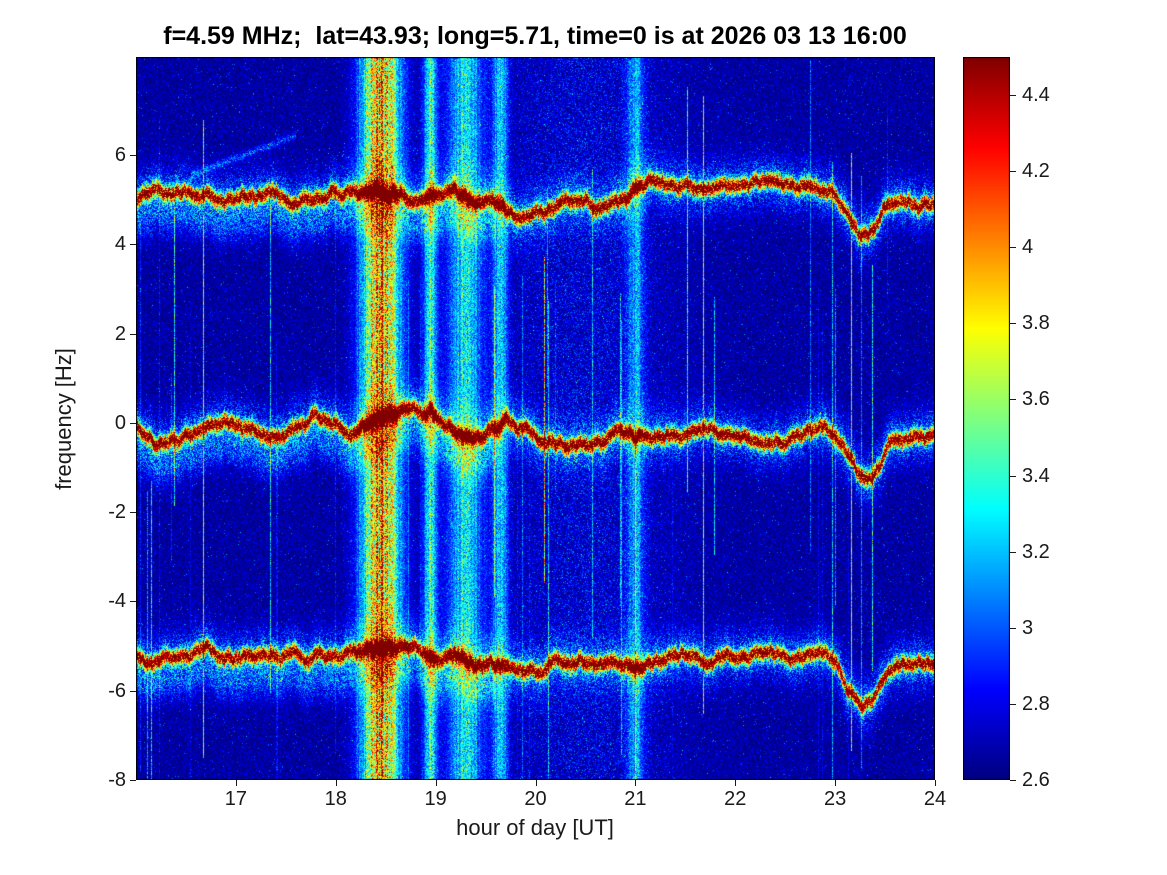 This screenshot has width=1167, height=875. I want to click on x-tick-label: 17, so click(235, 799).